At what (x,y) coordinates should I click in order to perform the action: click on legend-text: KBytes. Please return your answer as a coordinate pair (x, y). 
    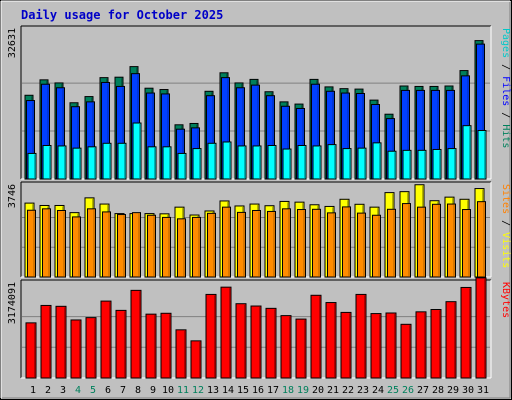
    Looking at the image, I should click on (505, 300).